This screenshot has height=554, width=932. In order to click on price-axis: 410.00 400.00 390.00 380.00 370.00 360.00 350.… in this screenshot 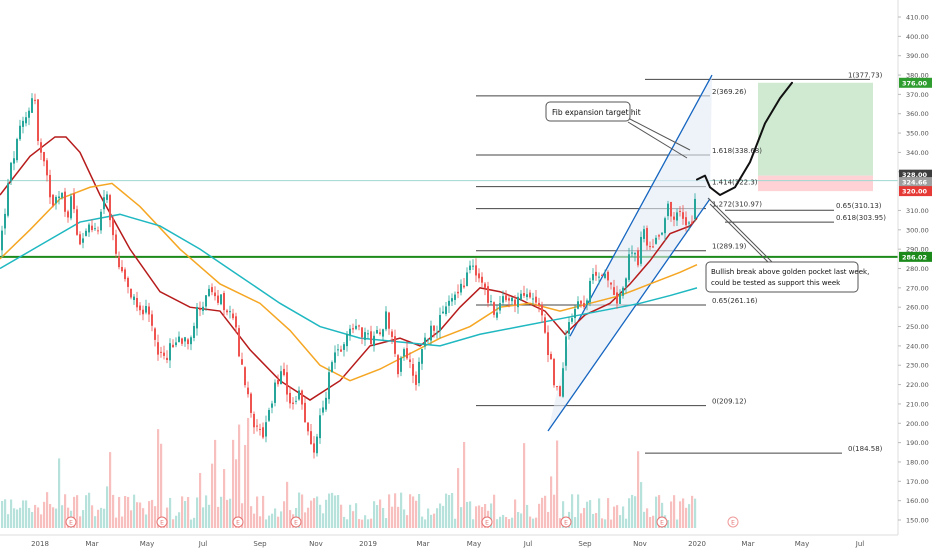, I will do `click(914, 275)`.